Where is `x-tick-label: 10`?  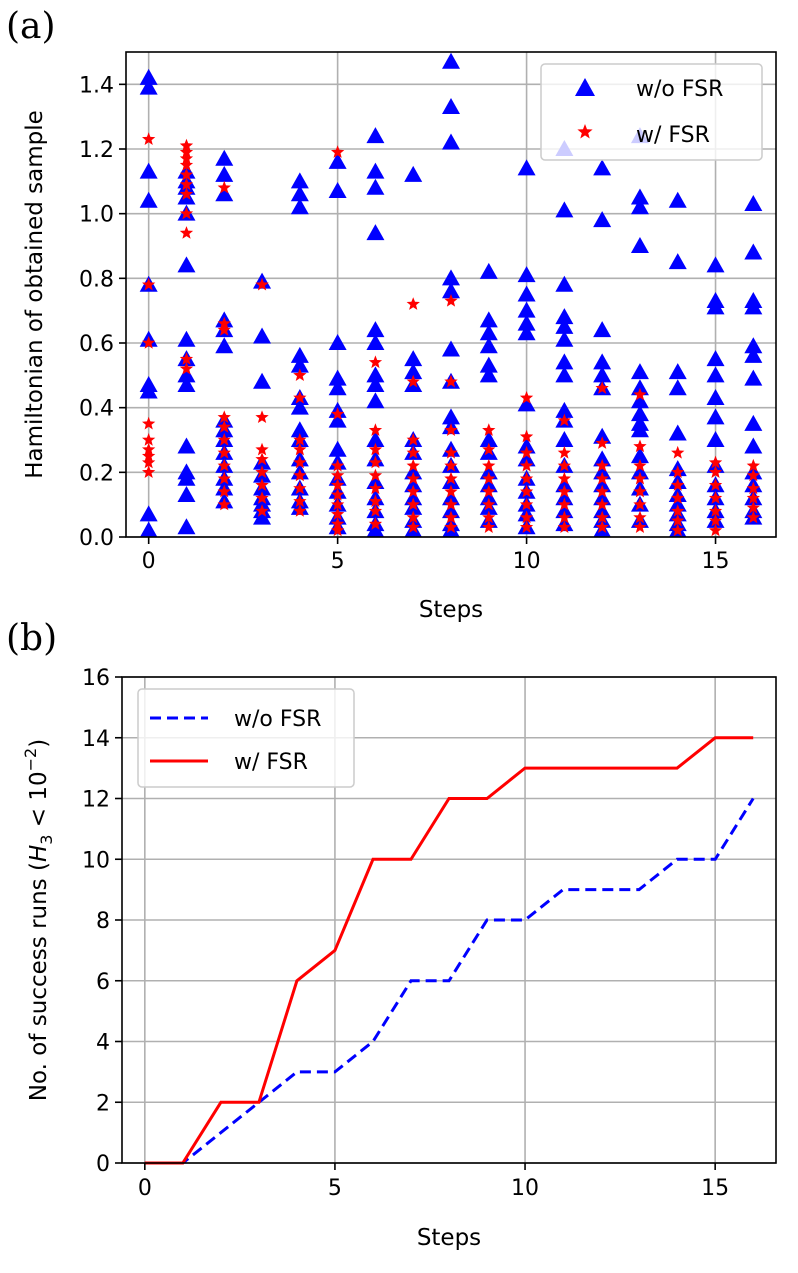 x-tick-label: 10 is located at coordinates (527, 561).